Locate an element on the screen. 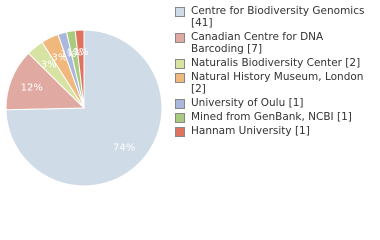 Image resolution: width=380 pixels, height=240 pixels. legend-label: Hannam University [1] is located at coordinates (250, 131).